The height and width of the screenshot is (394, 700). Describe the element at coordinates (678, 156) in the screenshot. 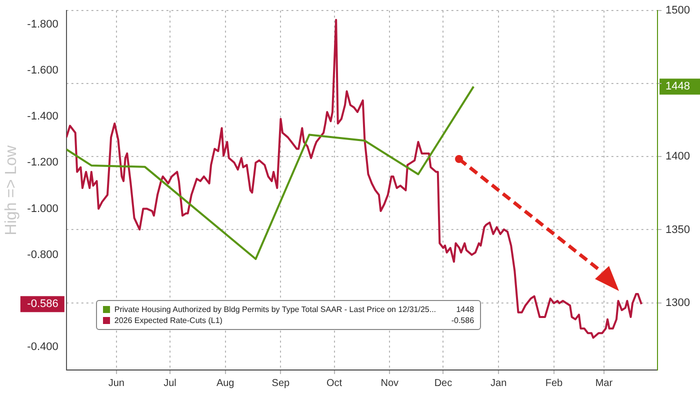

I see `y2-tick-label: 1400` at that location.